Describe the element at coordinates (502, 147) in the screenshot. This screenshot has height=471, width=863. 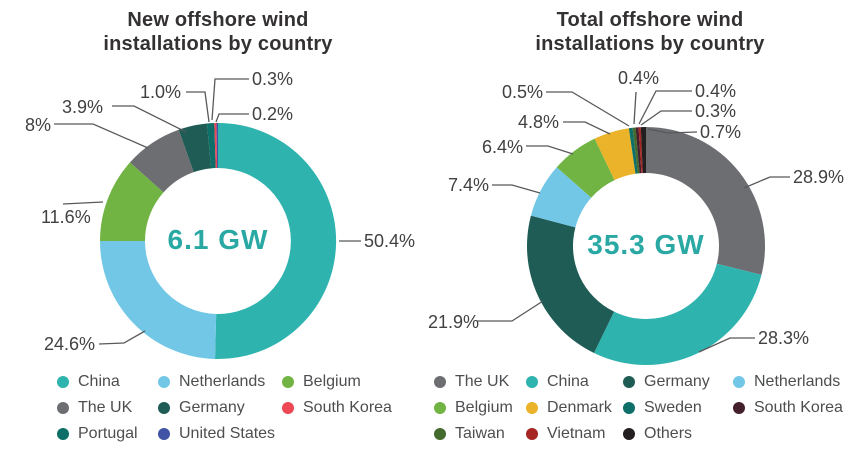
I see `pct-label-belgium: 6.4%` at that location.